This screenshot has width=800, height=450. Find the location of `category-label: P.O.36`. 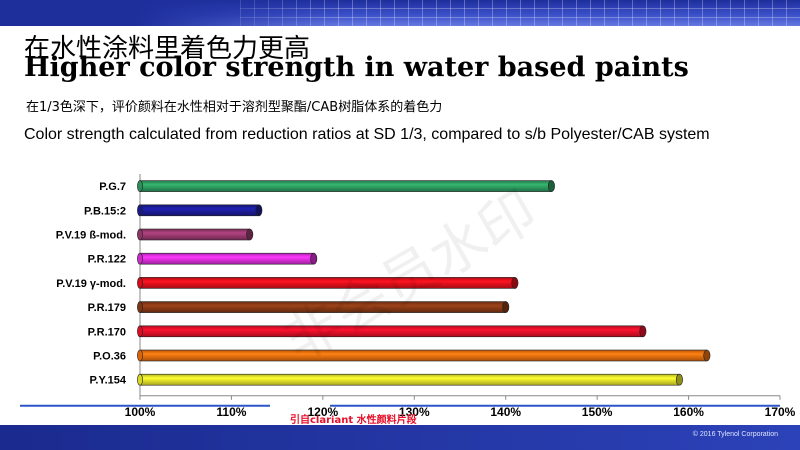

category-label: P.O.36 is located at coordinates (109, 357).